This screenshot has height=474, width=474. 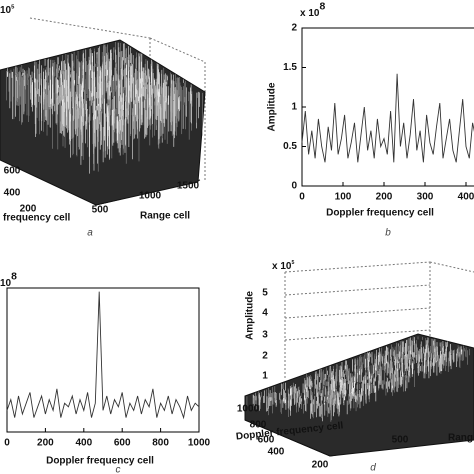 I want to click on axis-label: frequency cell, so click(x=36, y=218).